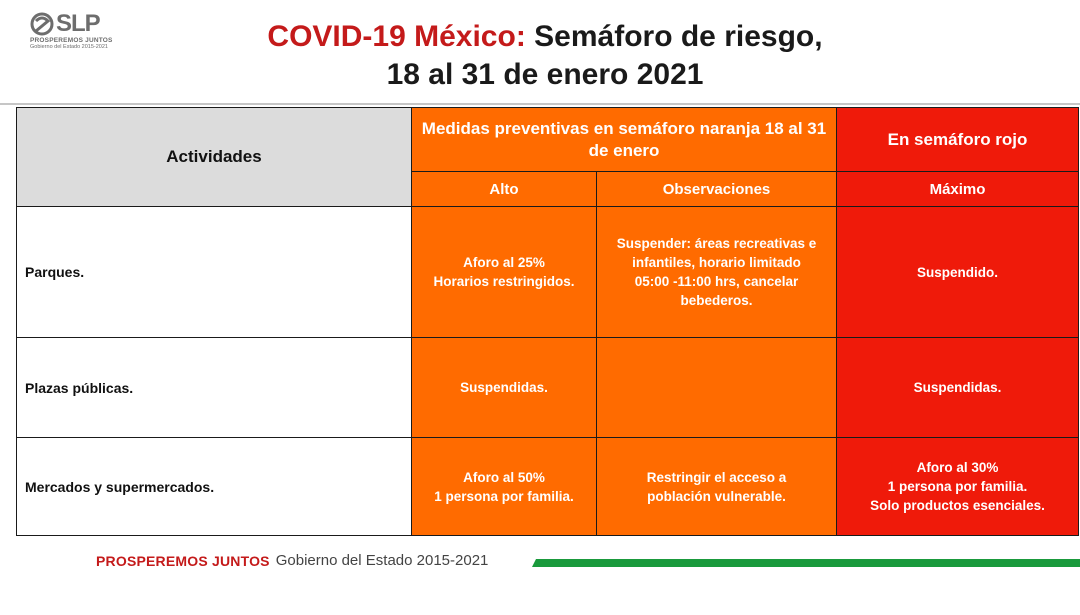 The image size is (1080, 615). Describe the element at coordinates (540, 104) in the screenshot. I see `title-divider` at that location.